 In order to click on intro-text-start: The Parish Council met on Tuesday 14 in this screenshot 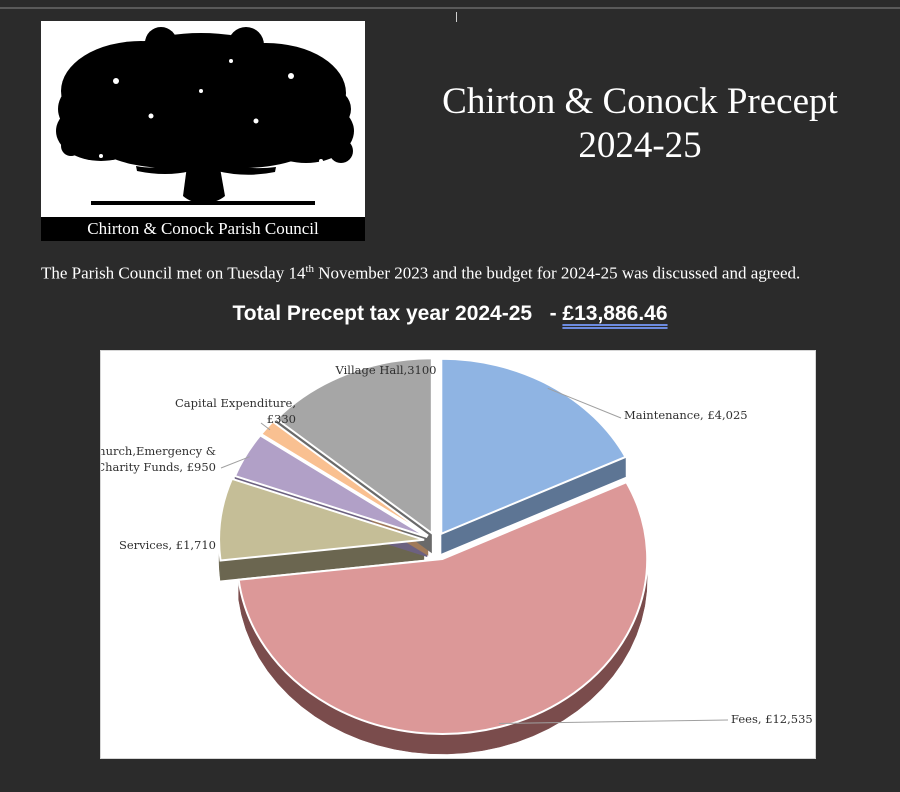, I will do `click(173, 273)`.